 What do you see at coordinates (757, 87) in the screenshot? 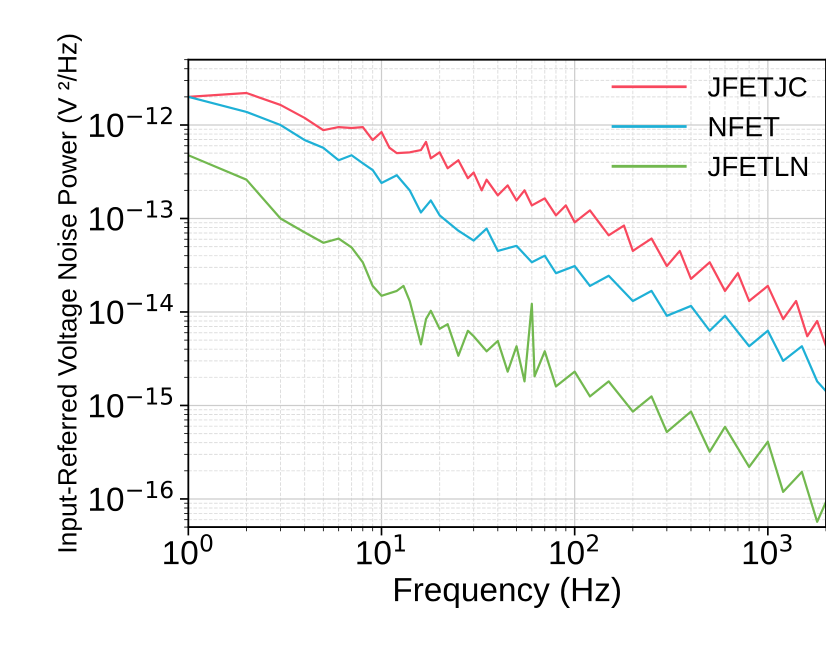
I see `legend-label: JFETJC` at bounding box center [757, 87].